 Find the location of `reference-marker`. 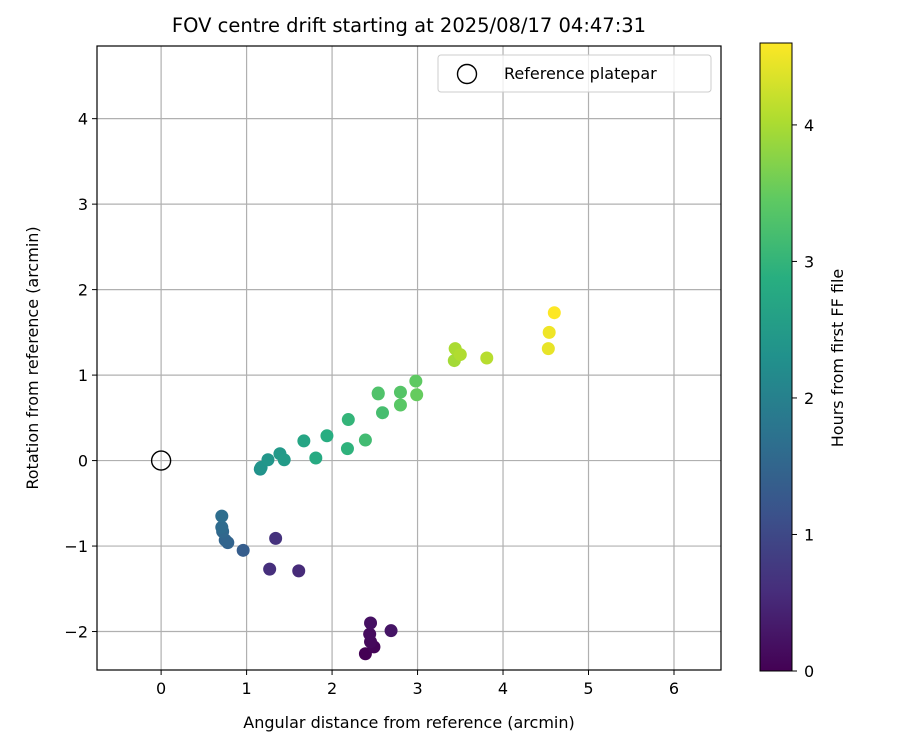

reference-marker is located at coordinates (161, 460).